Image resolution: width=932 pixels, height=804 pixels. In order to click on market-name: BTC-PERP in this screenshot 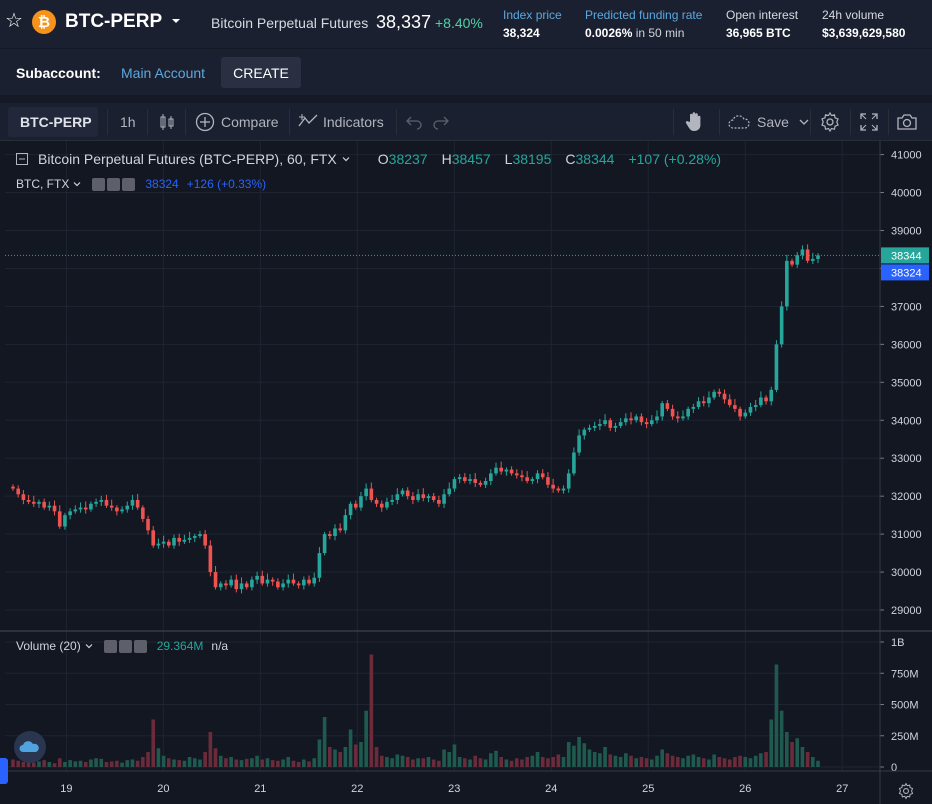, I will do `click(114, 21)`.